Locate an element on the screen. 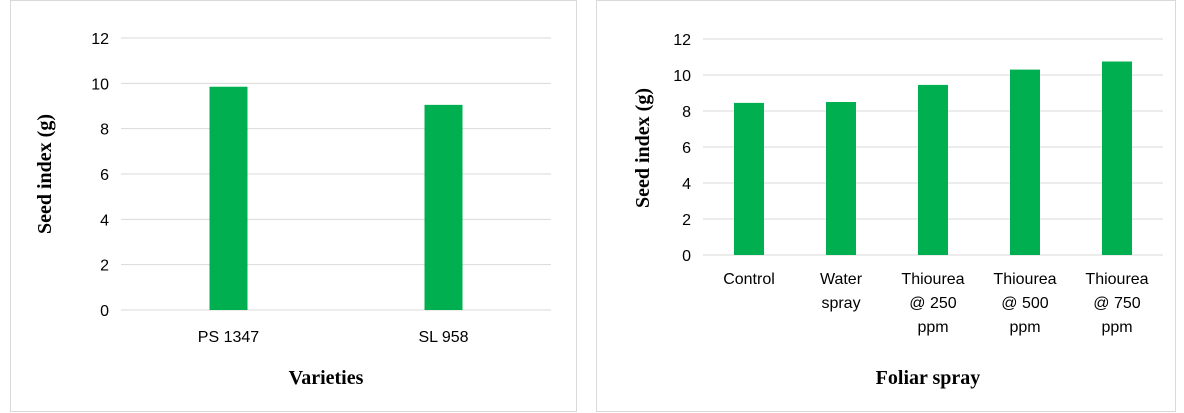  x-axis-title: Foliar spray is located at coordinates (928, 378).